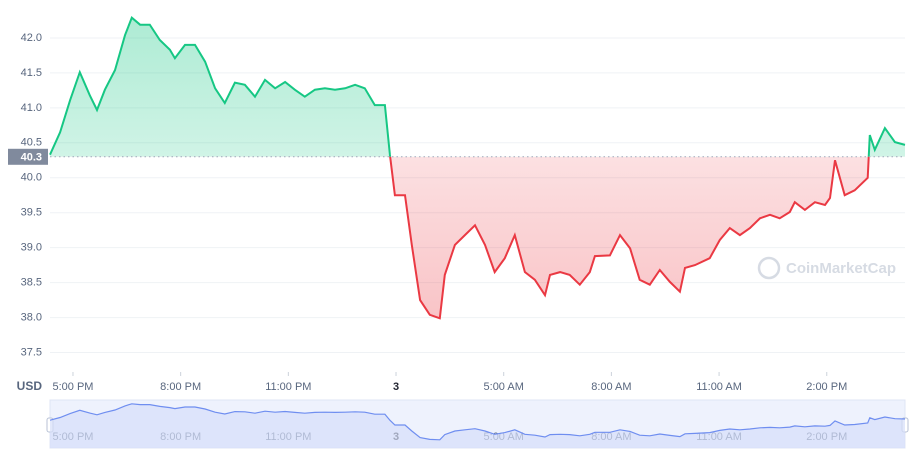 This screenshot has width=914, height=460. I want to click on watermark: CoinMarketCap, so click(826, 268).